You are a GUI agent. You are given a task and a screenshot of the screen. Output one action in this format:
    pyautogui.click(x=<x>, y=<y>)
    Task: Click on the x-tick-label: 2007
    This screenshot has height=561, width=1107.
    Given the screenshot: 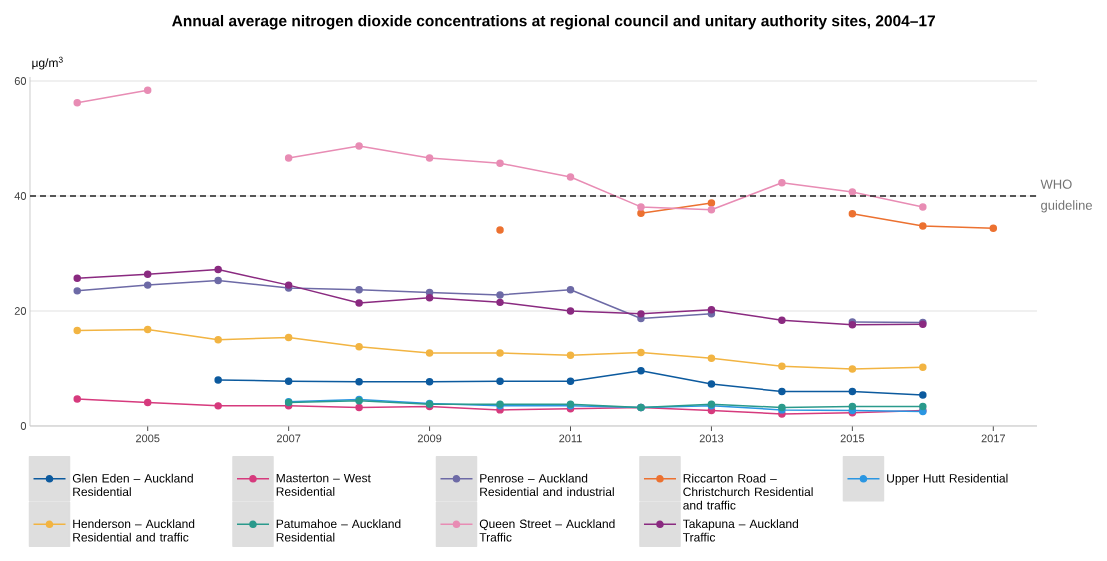 What is the action you would take?
    pyautogui.click(x=288, y=438)
    